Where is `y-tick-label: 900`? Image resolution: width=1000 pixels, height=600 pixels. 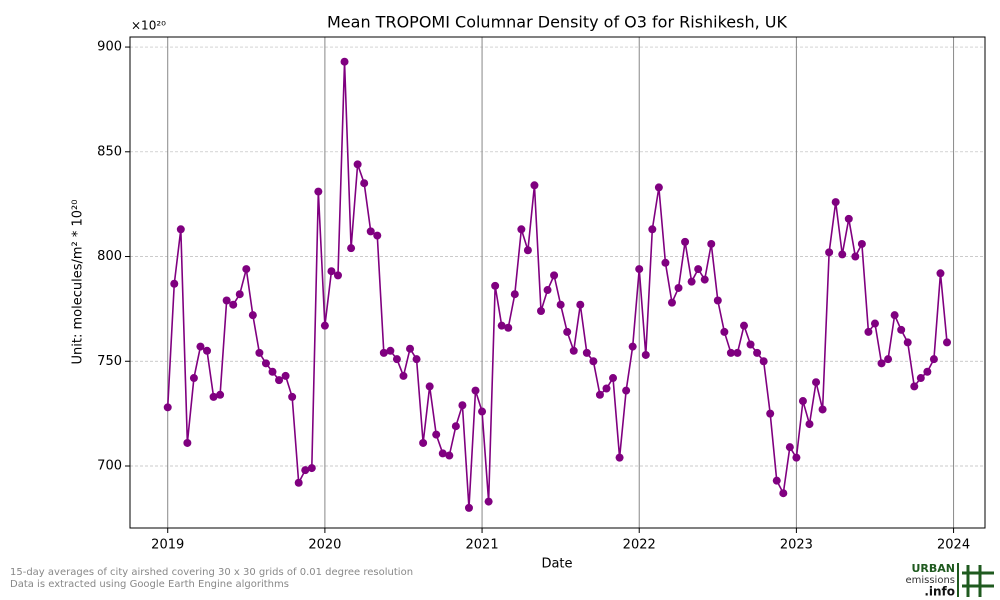 y-tick-label: 900 is located at coordinates (109, 47).